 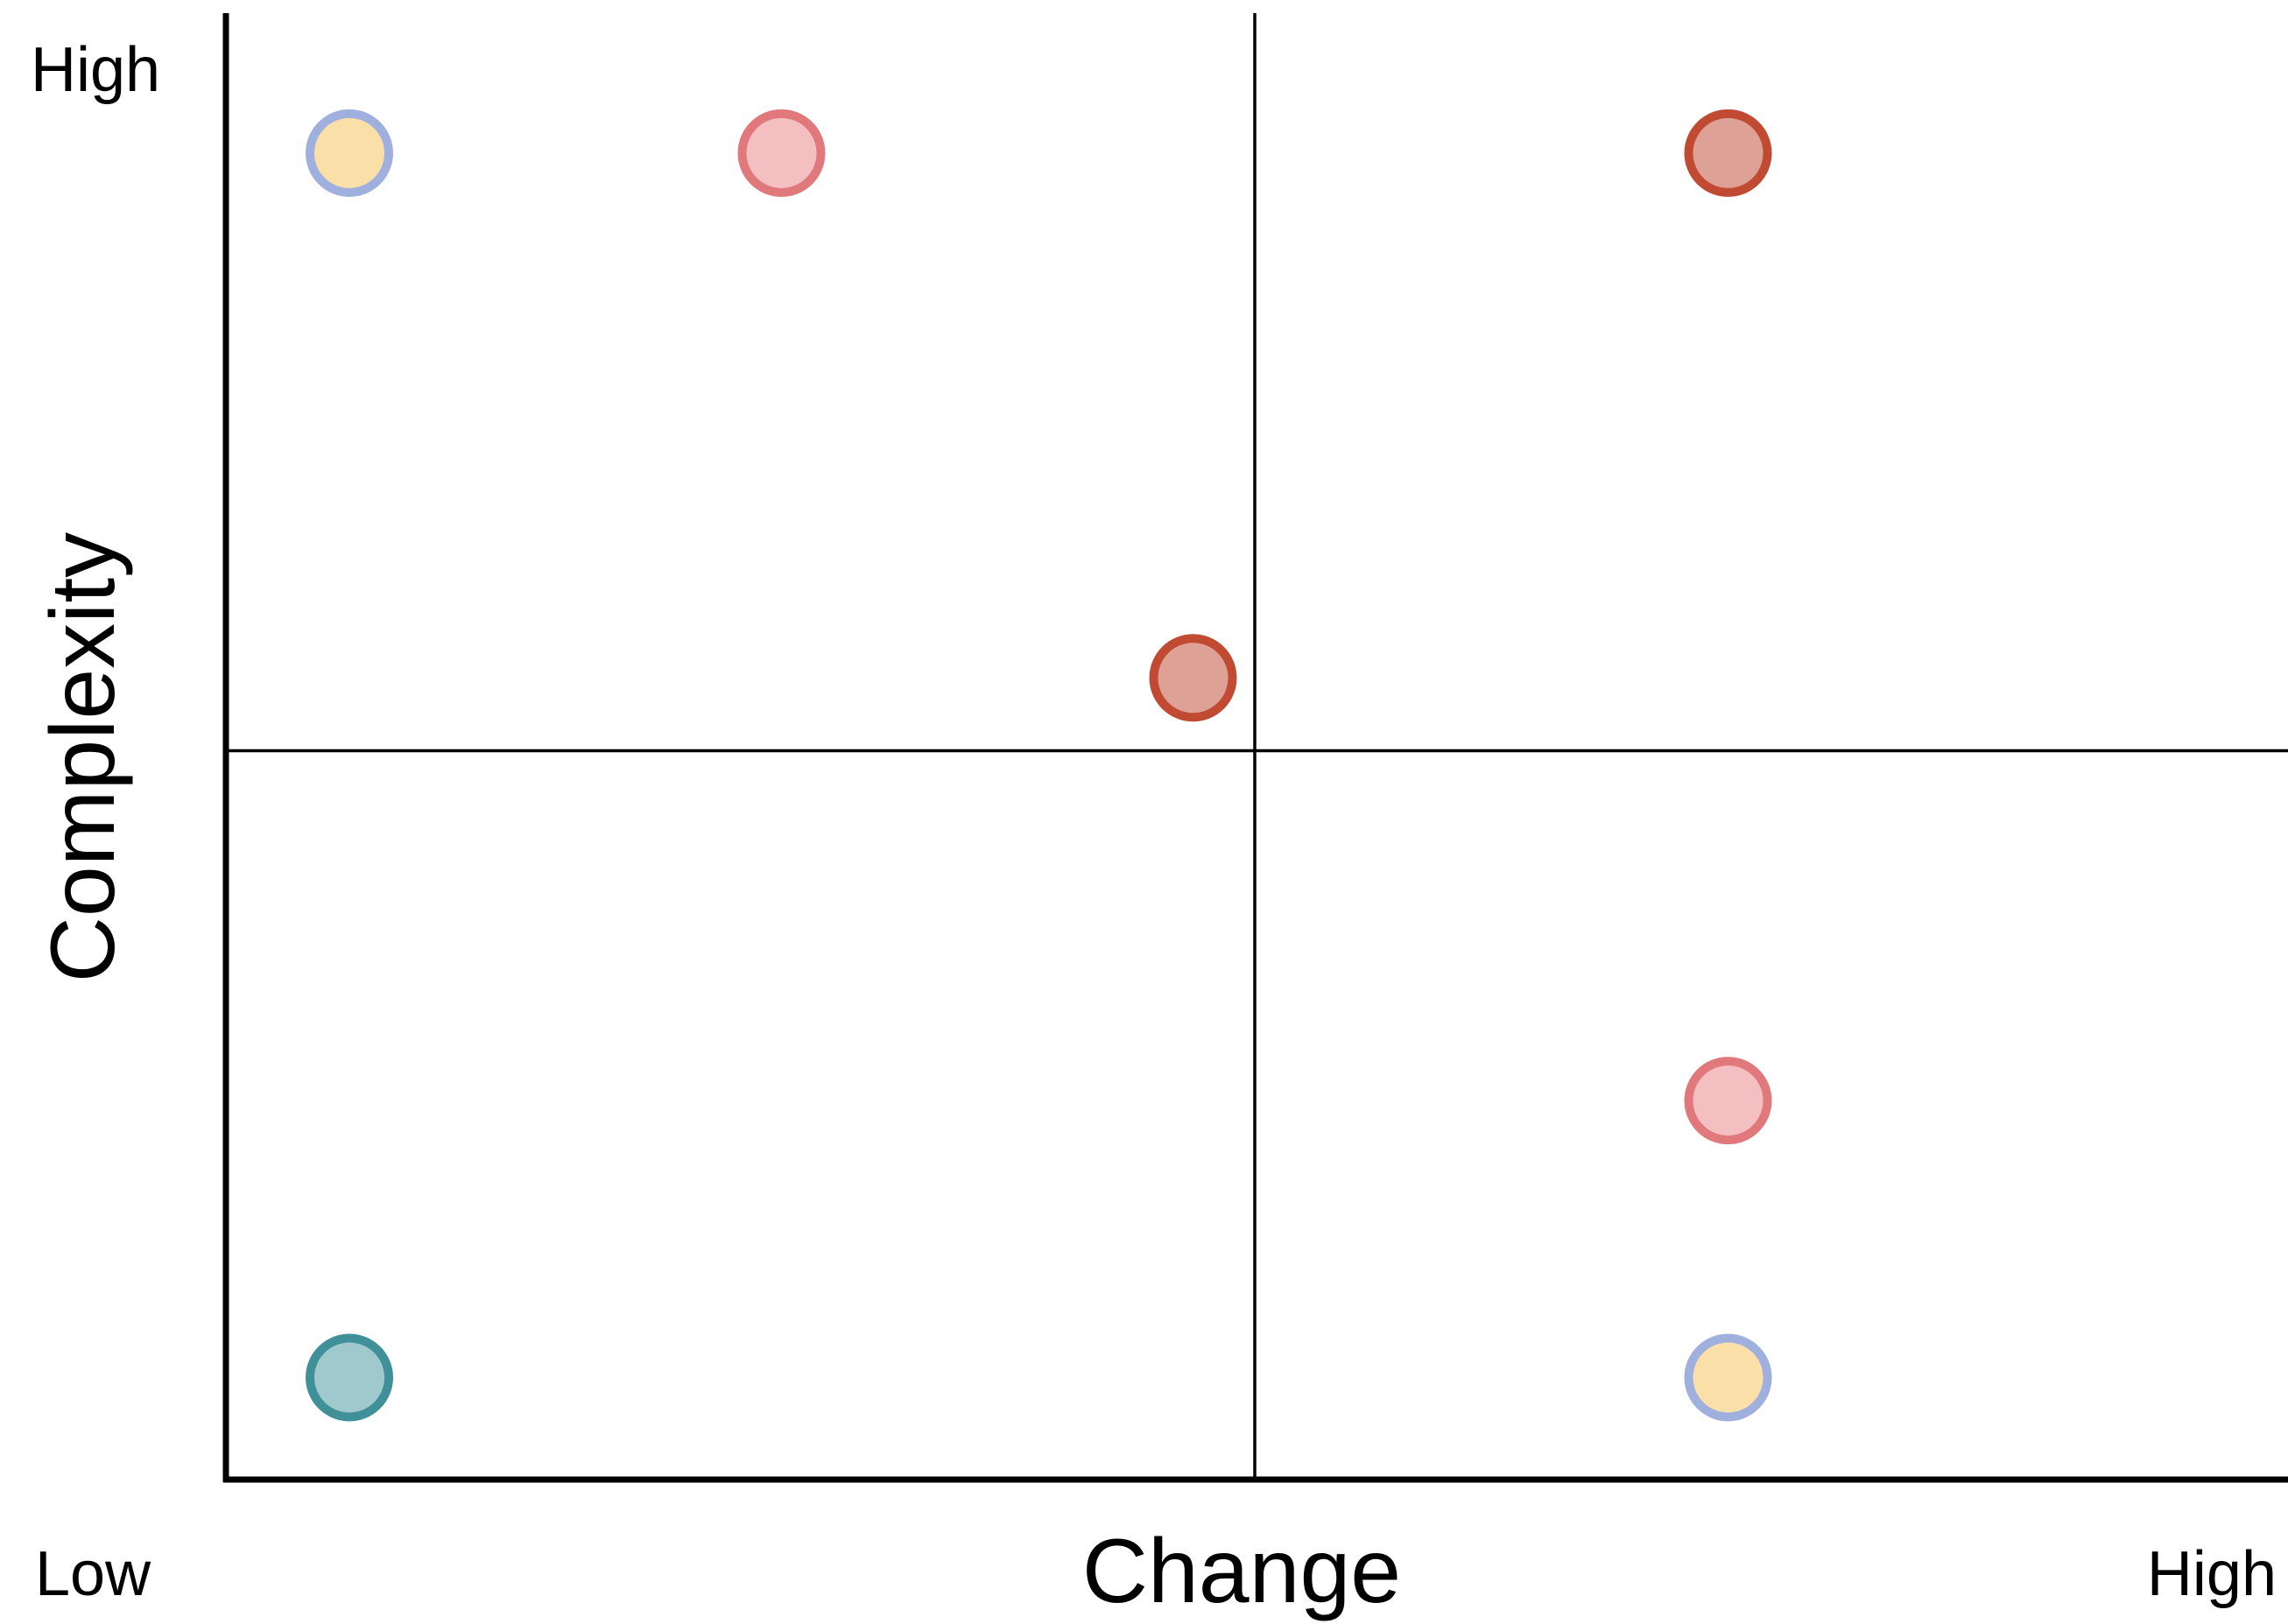 I want to click on x-axis-title: Change, so click(x=1241, y=1571).